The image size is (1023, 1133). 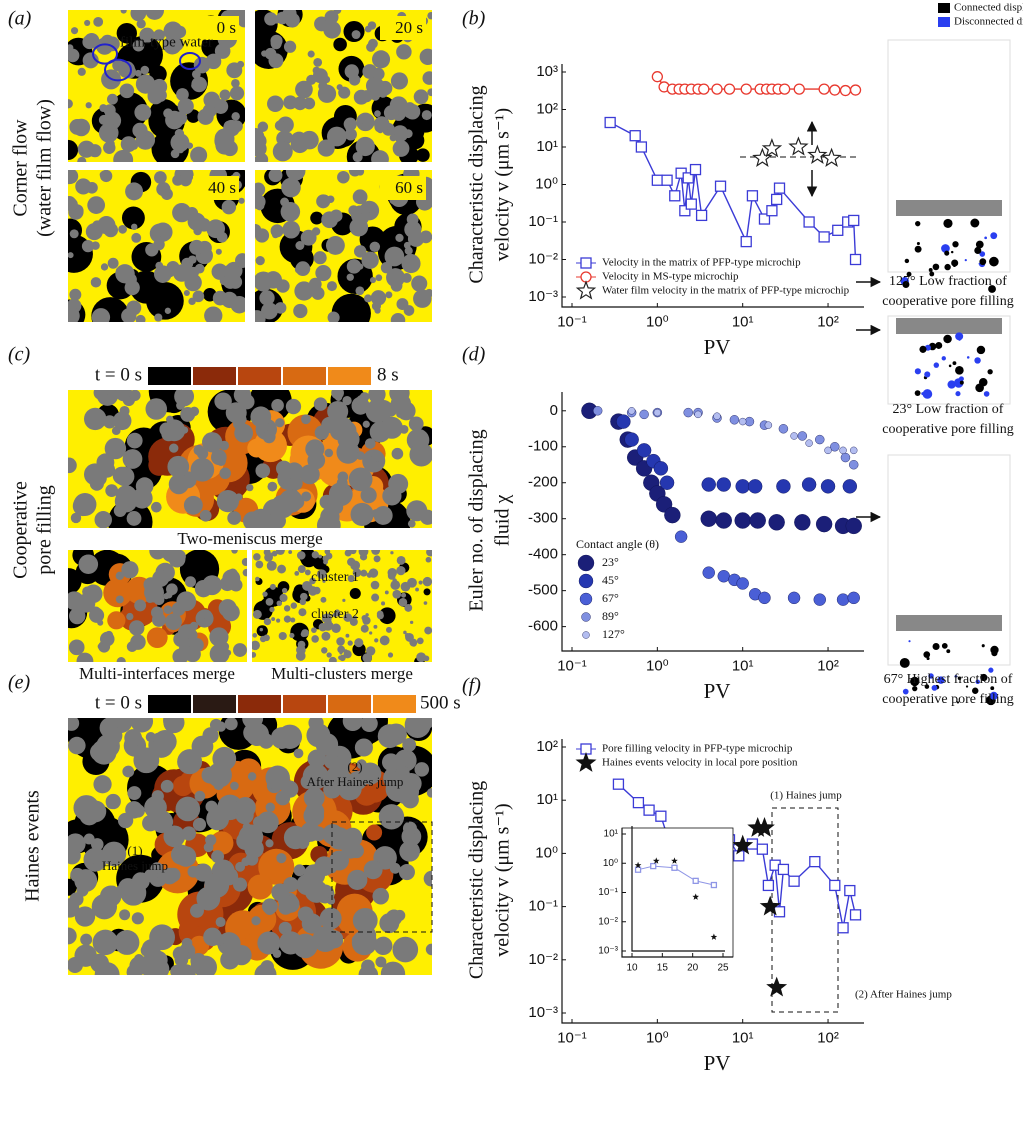 What do you see at coordinates (828, 665) in the screenshot?
I see `x-tick-label: 10²` at bounding box center [828, 665].